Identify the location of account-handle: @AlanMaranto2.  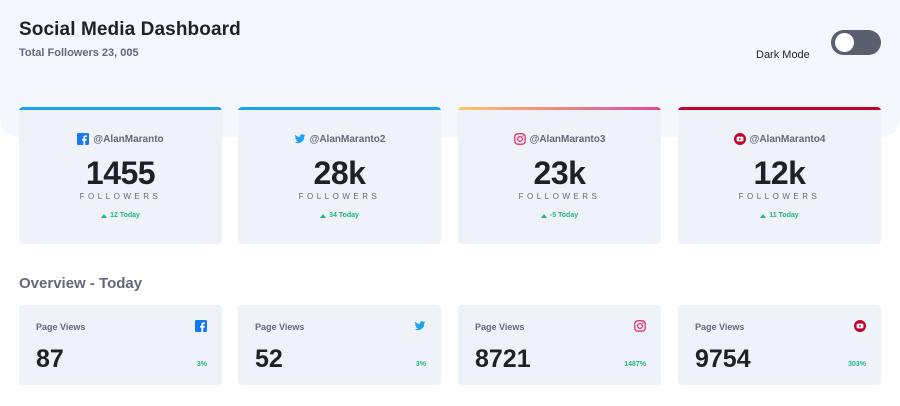
(347, 139).